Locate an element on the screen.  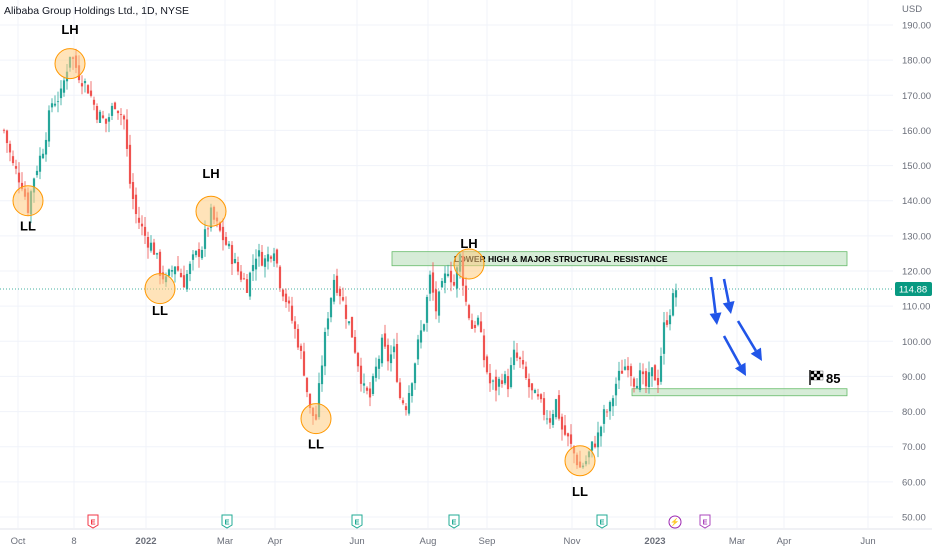
dividend-lightning-icon: ⚡ is located at coordinates (675, 522).